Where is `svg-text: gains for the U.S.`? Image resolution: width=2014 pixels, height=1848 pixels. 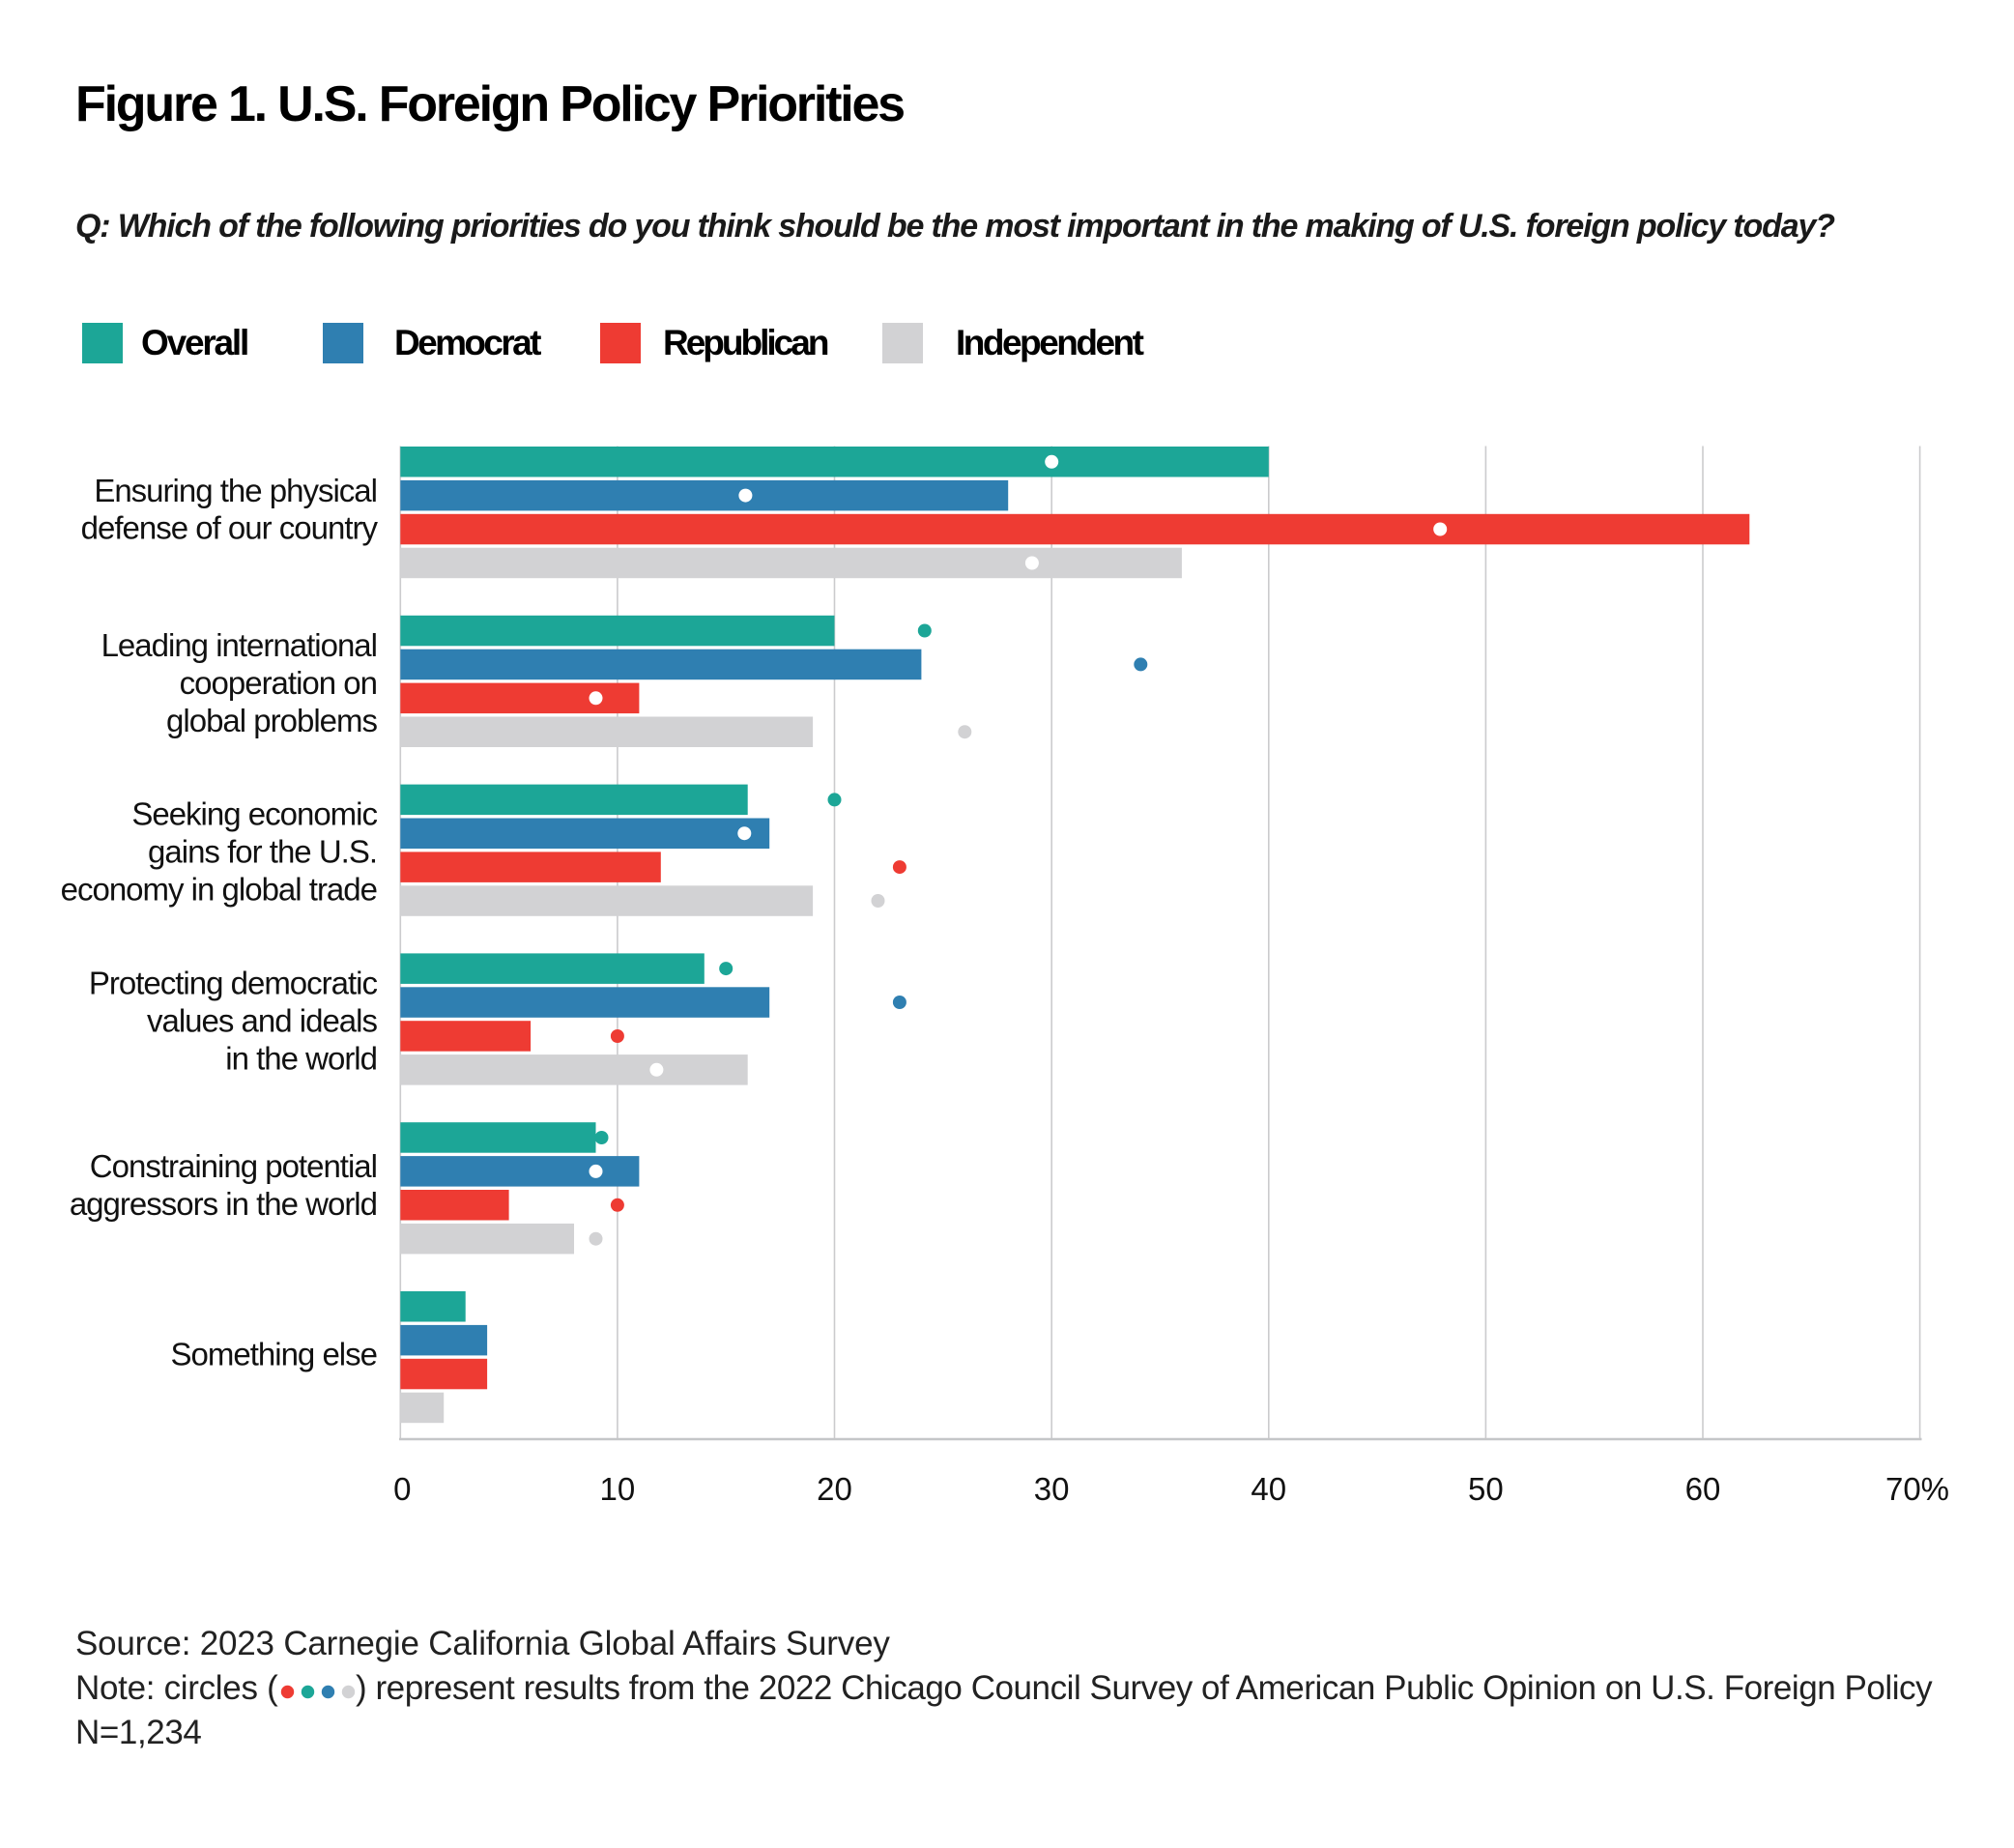
svg-text: gains for the U.S. is located at coordinates (262, 852).